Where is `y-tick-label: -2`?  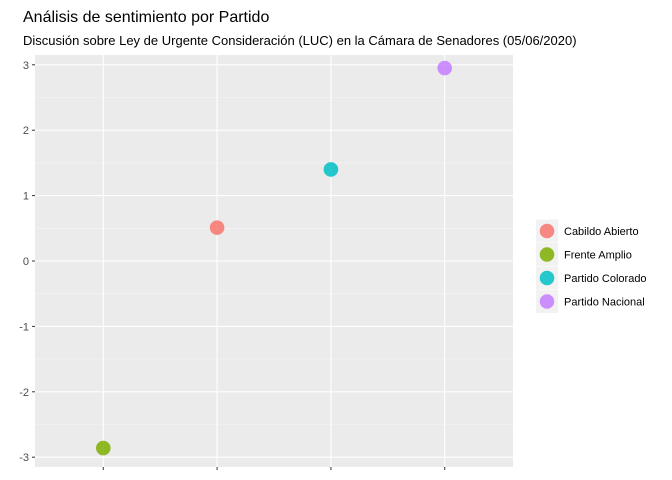 y-tick-label: -2 is located at coordinates (24, 393).